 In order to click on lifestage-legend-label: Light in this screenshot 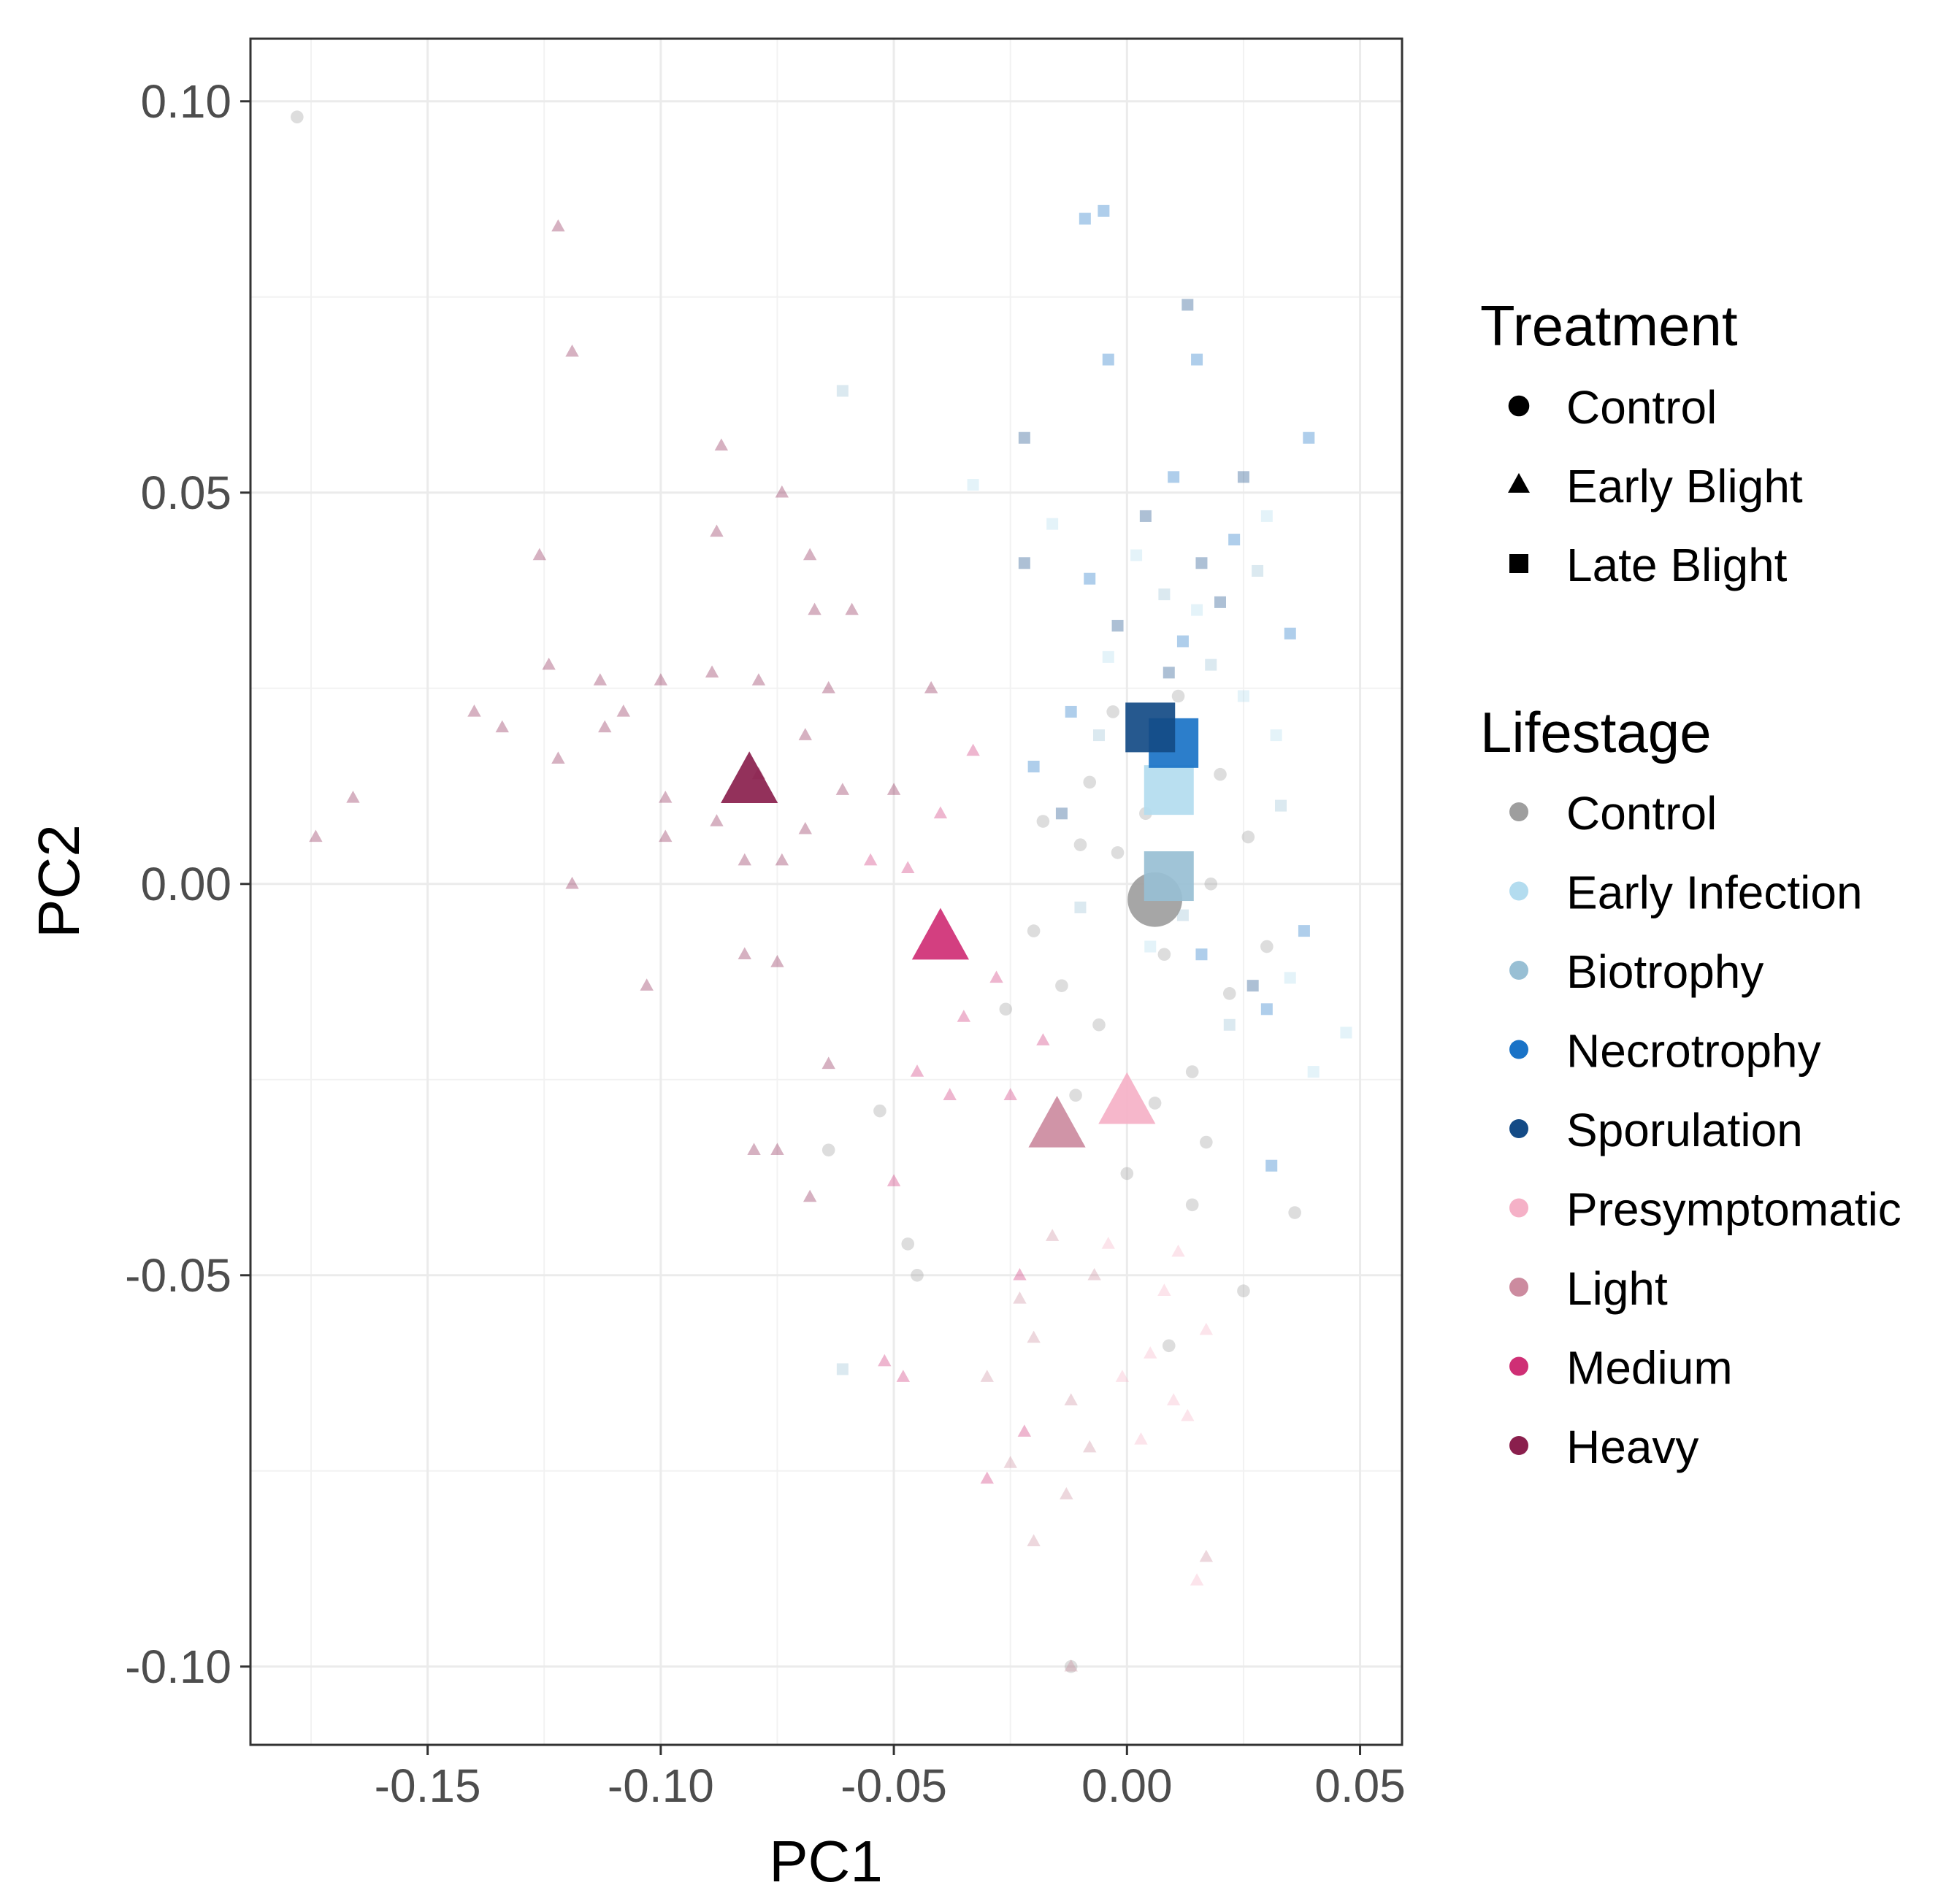, I will do `click(1617, 1288)`.